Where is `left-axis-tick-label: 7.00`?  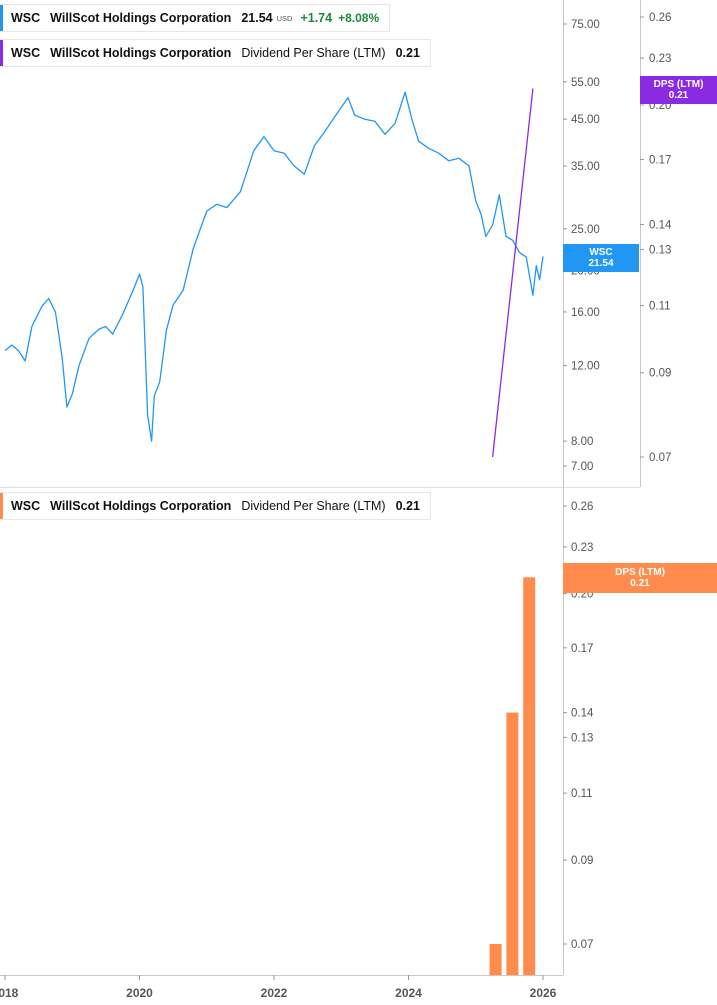
left-axis-tick-label: 7.00 is located at coordinates (582, 467).